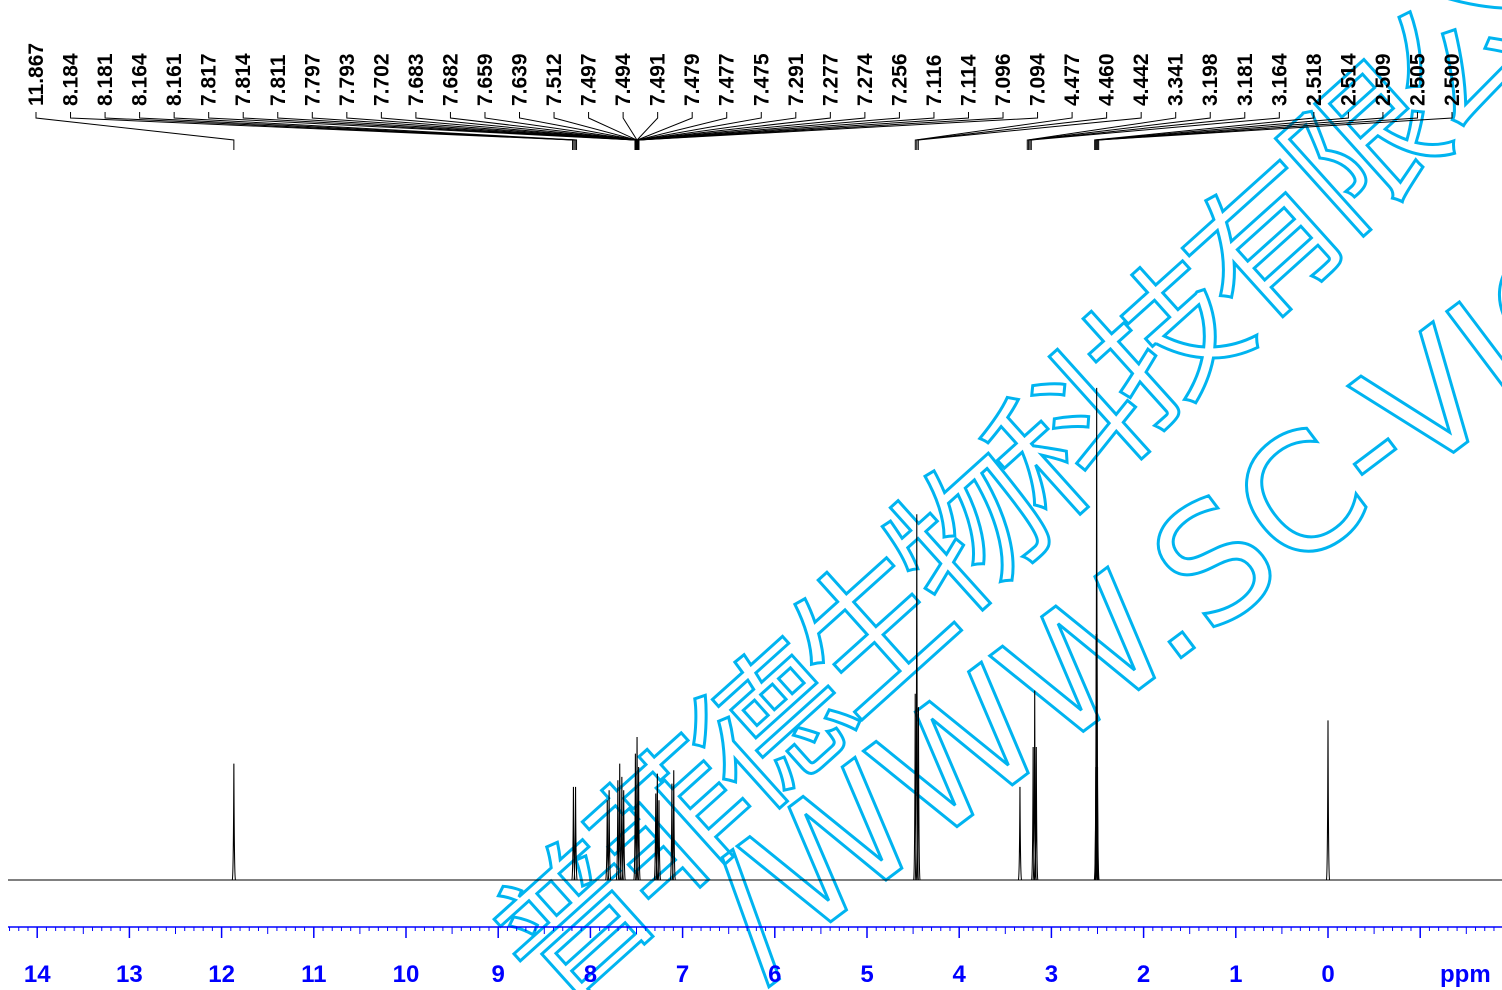 The height and width of the screenshot is (990, 1502). What do you see at coordinates (105, 79) in the screenshot?
I see `peak-label: 8.181` at bounding box center [105, 79].